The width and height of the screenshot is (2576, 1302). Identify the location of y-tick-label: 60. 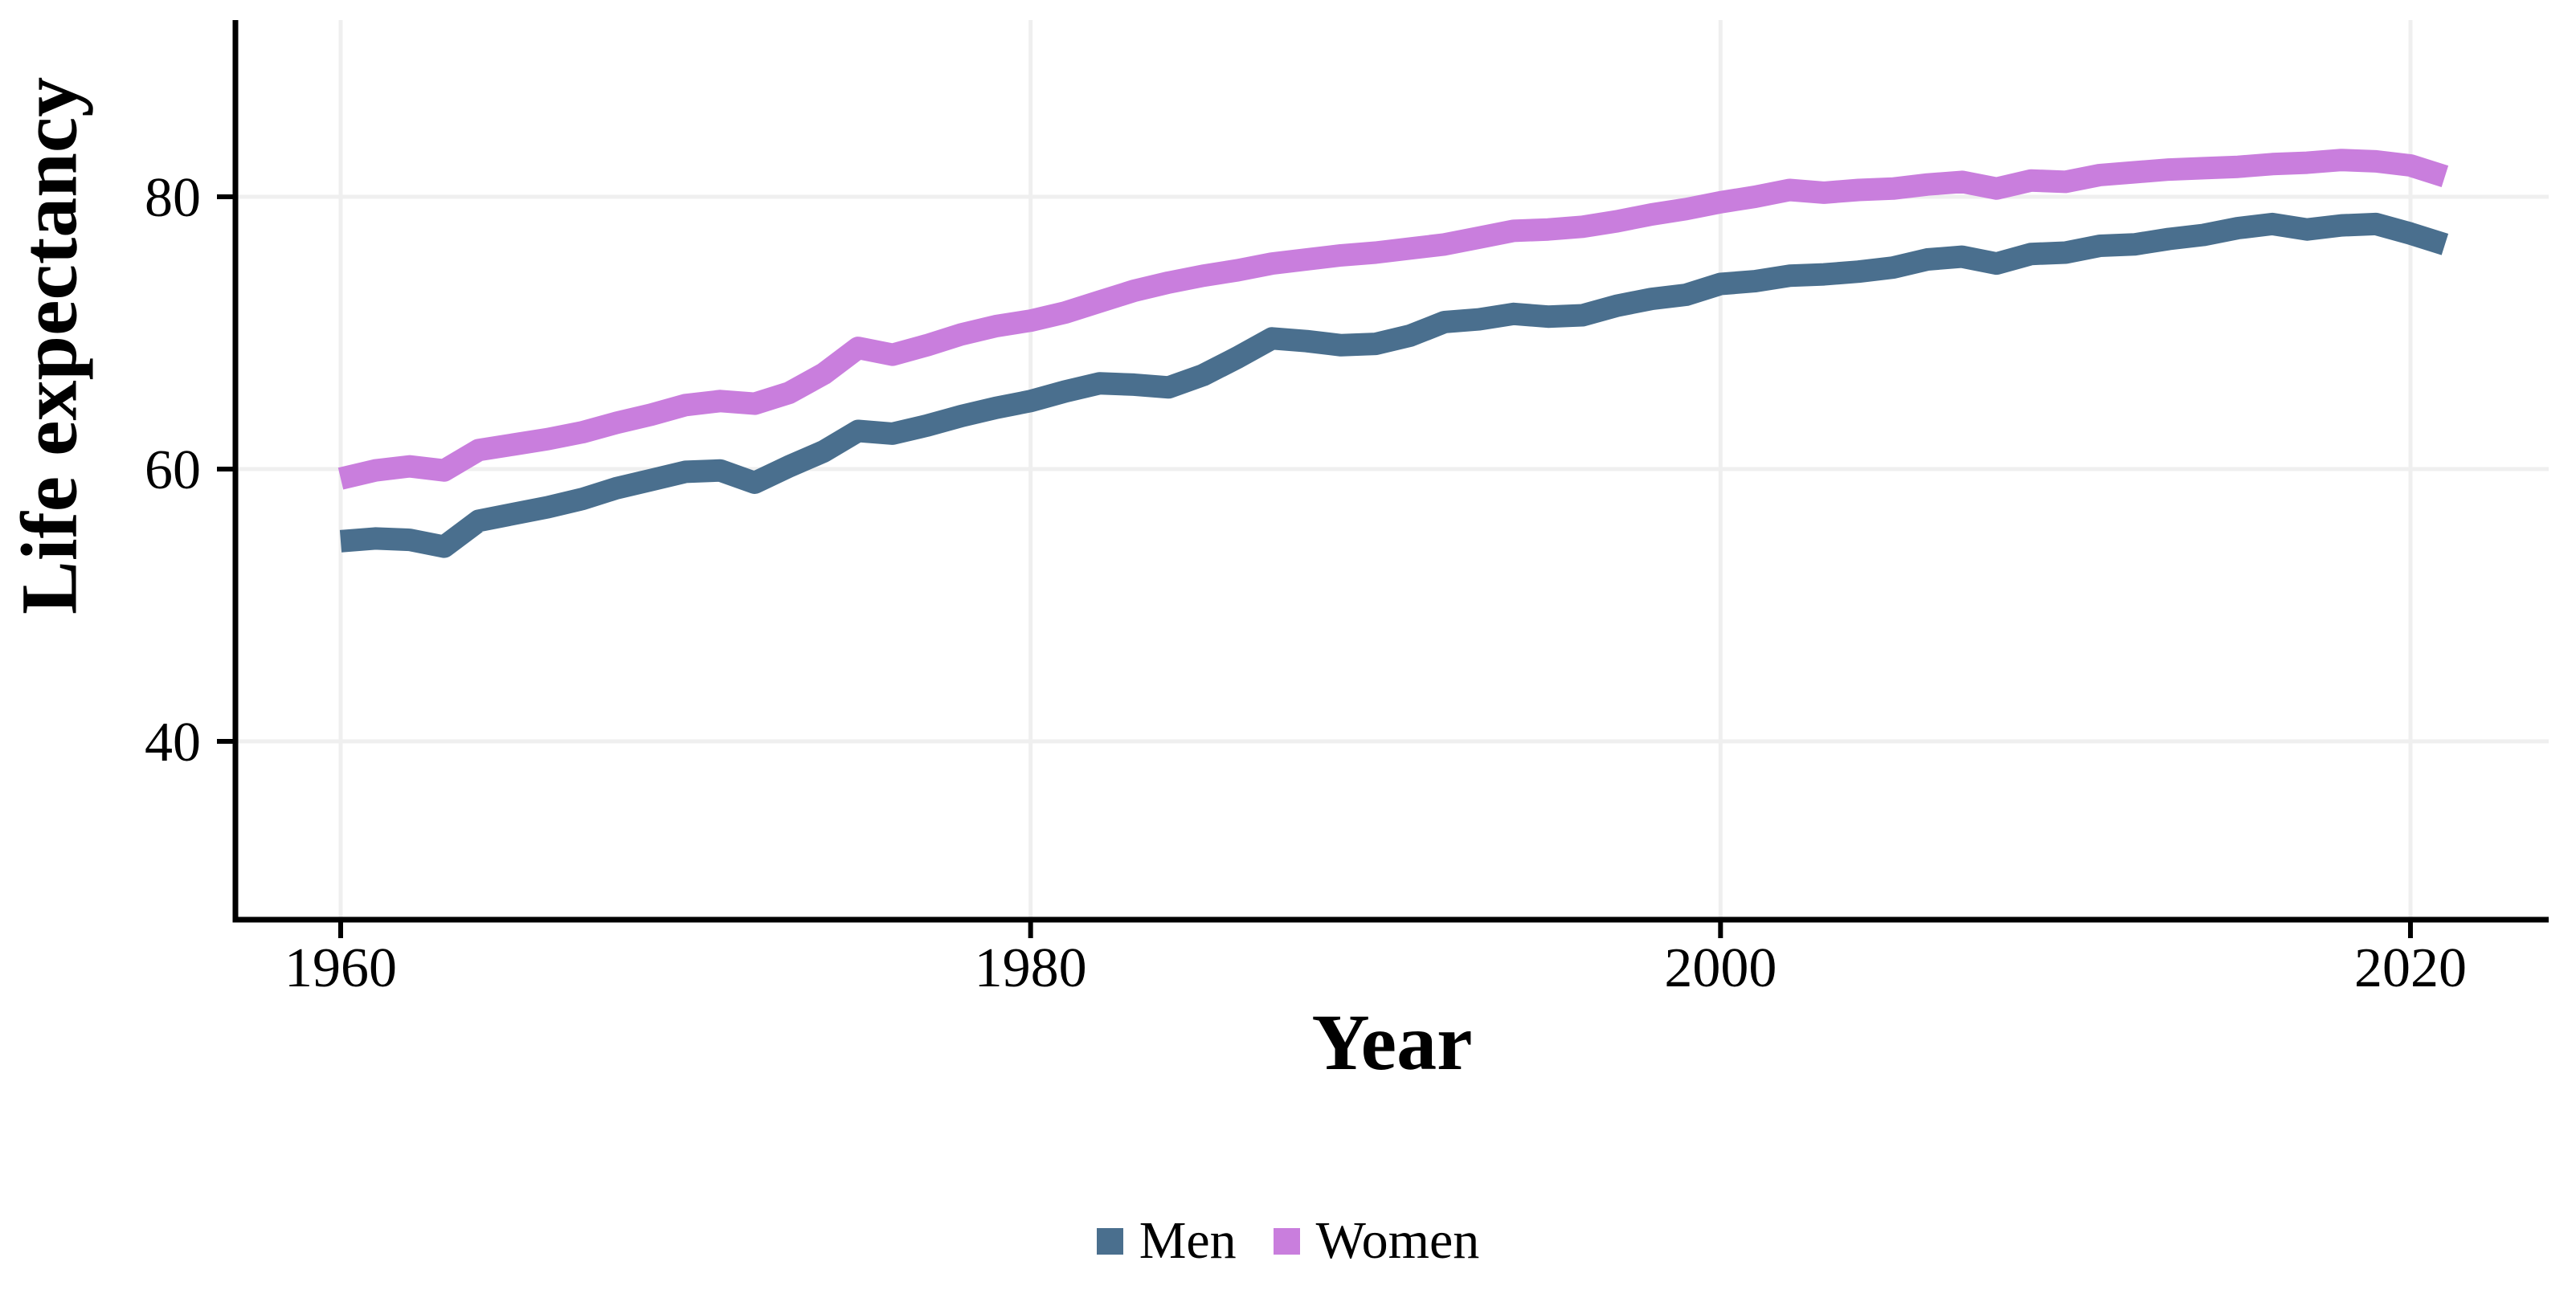
(173, 470).